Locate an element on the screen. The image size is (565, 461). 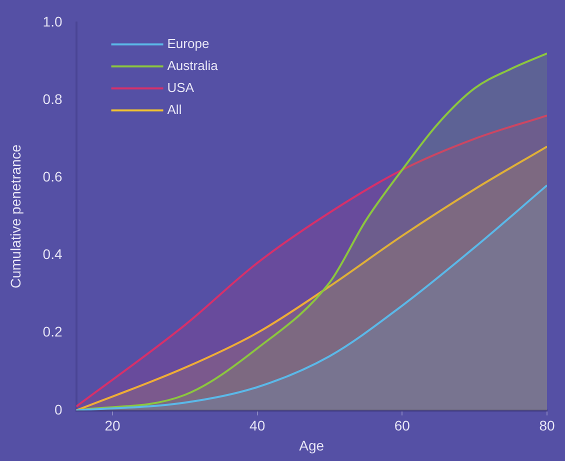
legend-label: Europe is located at coordinates (188, 43).